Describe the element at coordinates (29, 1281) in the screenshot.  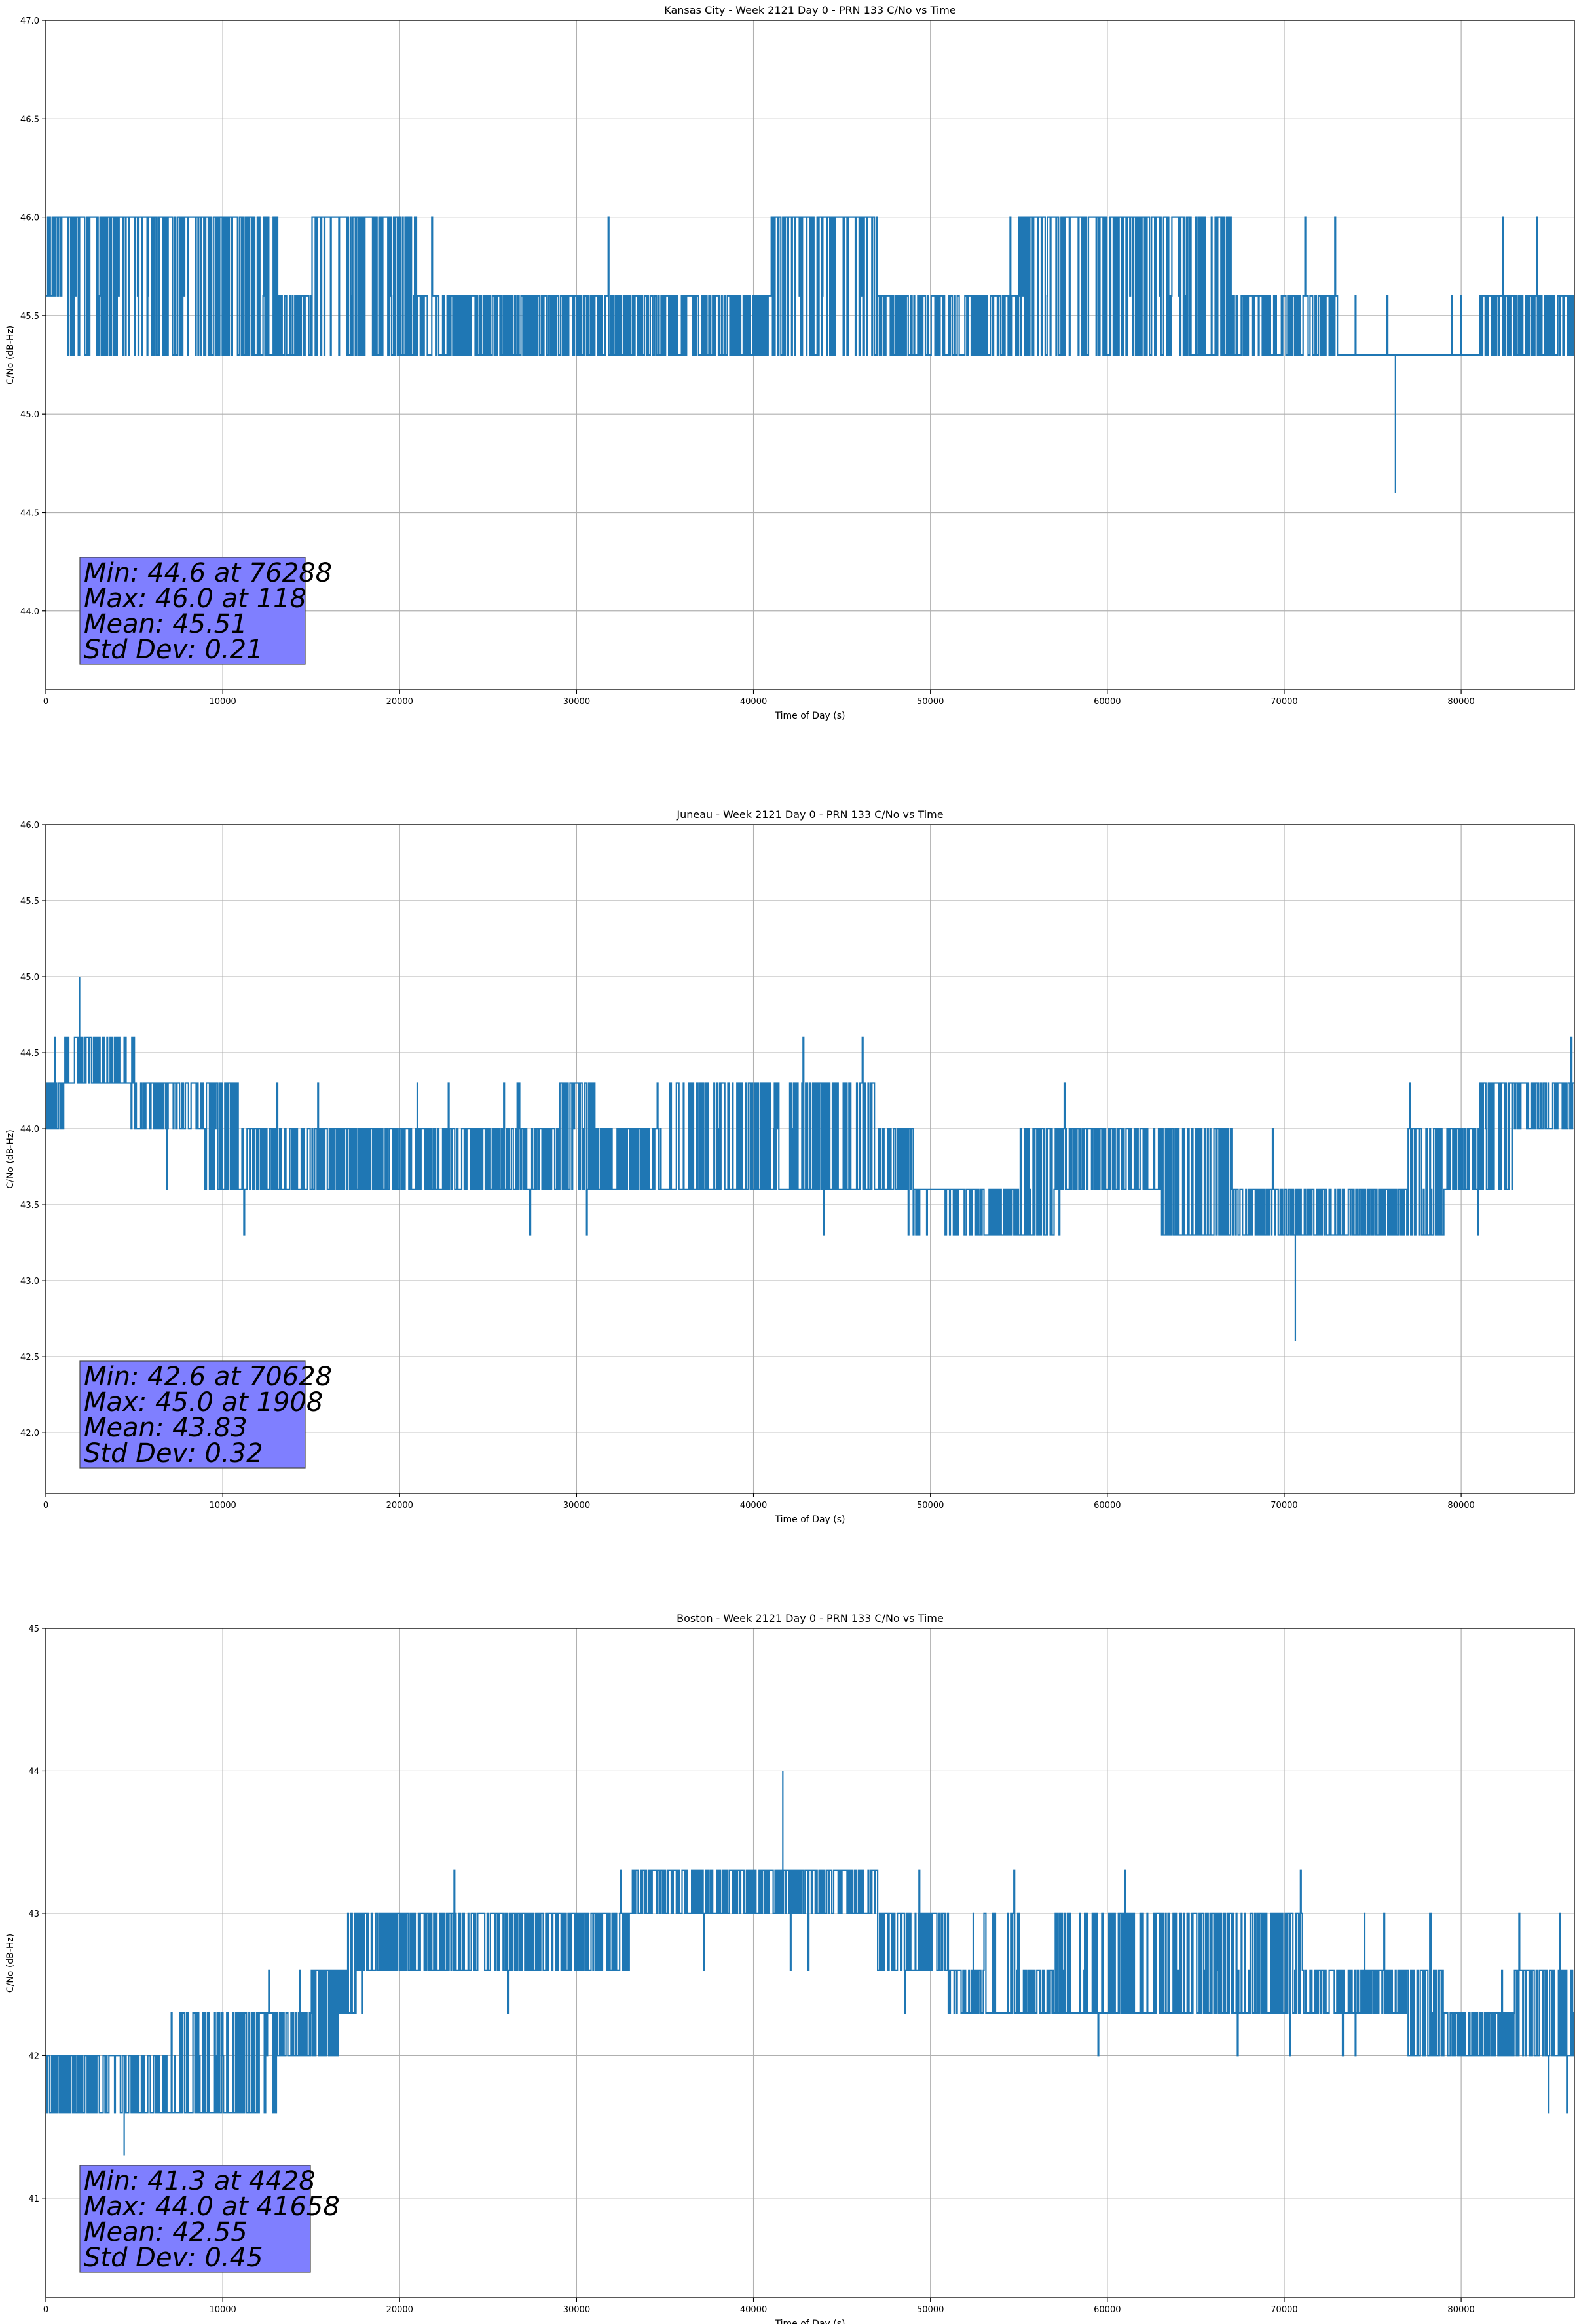
I see `y-tick-label: 43.0` at that location.